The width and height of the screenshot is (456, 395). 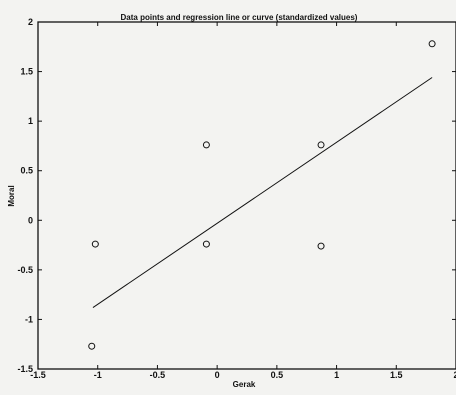 What do you see at coordinates (38, 375) in the screenshot?
I see `x-tick-label: -1.5` at bounding box center [38, 375].